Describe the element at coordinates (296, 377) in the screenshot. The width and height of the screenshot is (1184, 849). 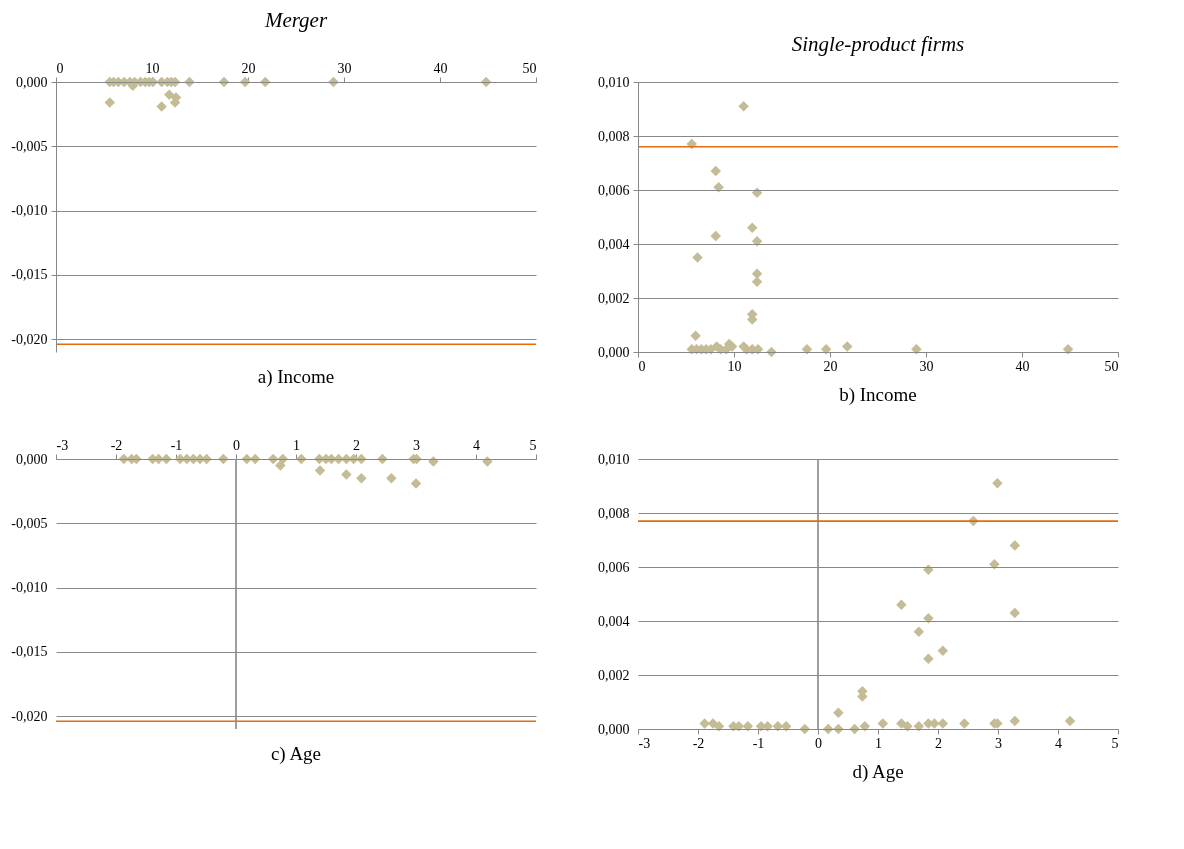
I see `x-axis-title: a) Income` at that location.